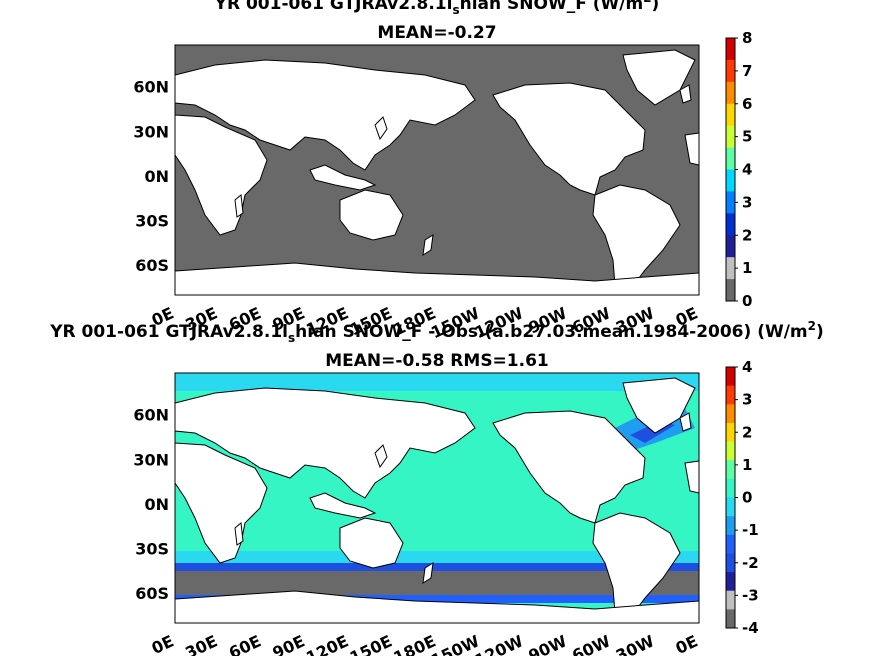  What do you see at coordinates (547, 643) in the screenshot?
I see `x-tick-label: 90W` at bounding box center [547, 643].